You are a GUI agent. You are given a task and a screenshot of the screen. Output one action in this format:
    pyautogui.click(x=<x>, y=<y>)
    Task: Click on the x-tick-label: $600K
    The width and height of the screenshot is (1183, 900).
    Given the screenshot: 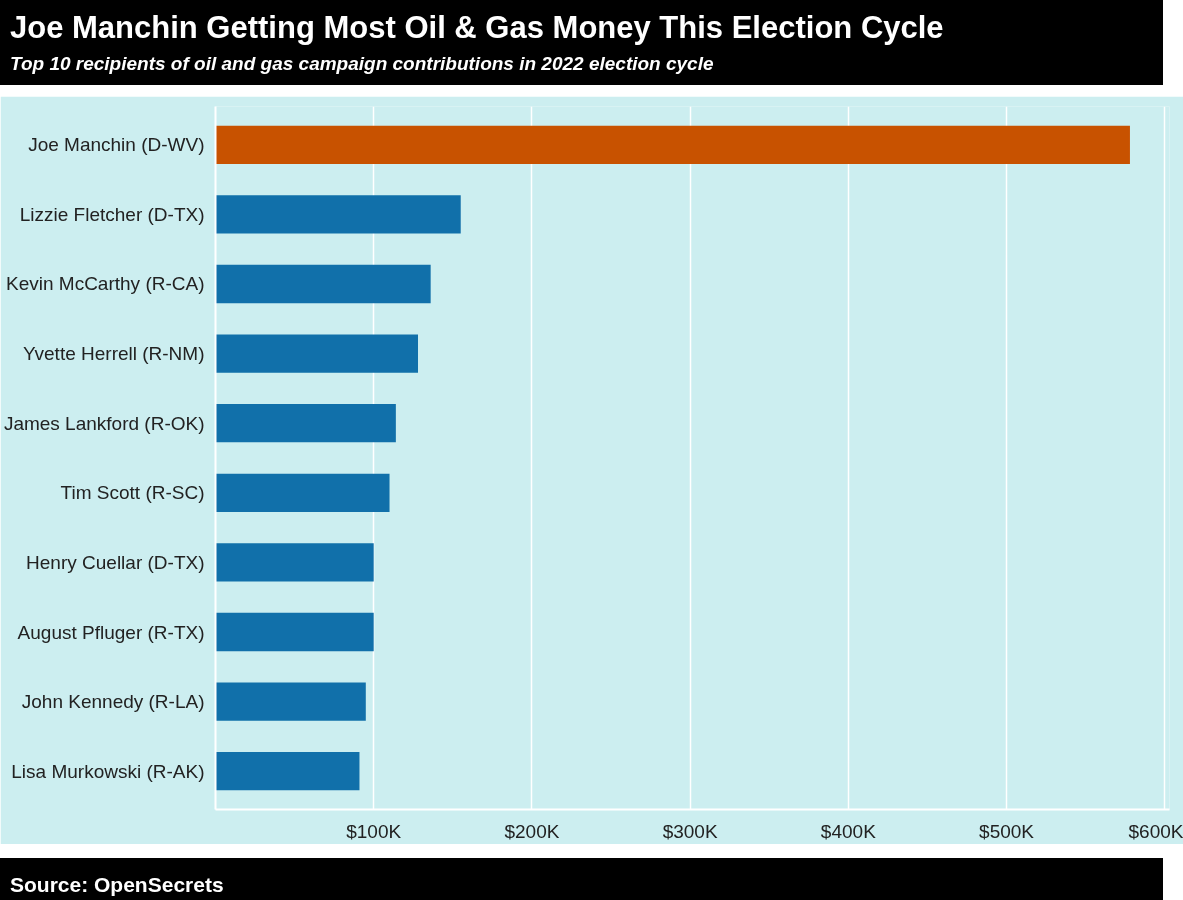 What is the action you would take?
    pyautogui.click(x=1155, y=831)
    